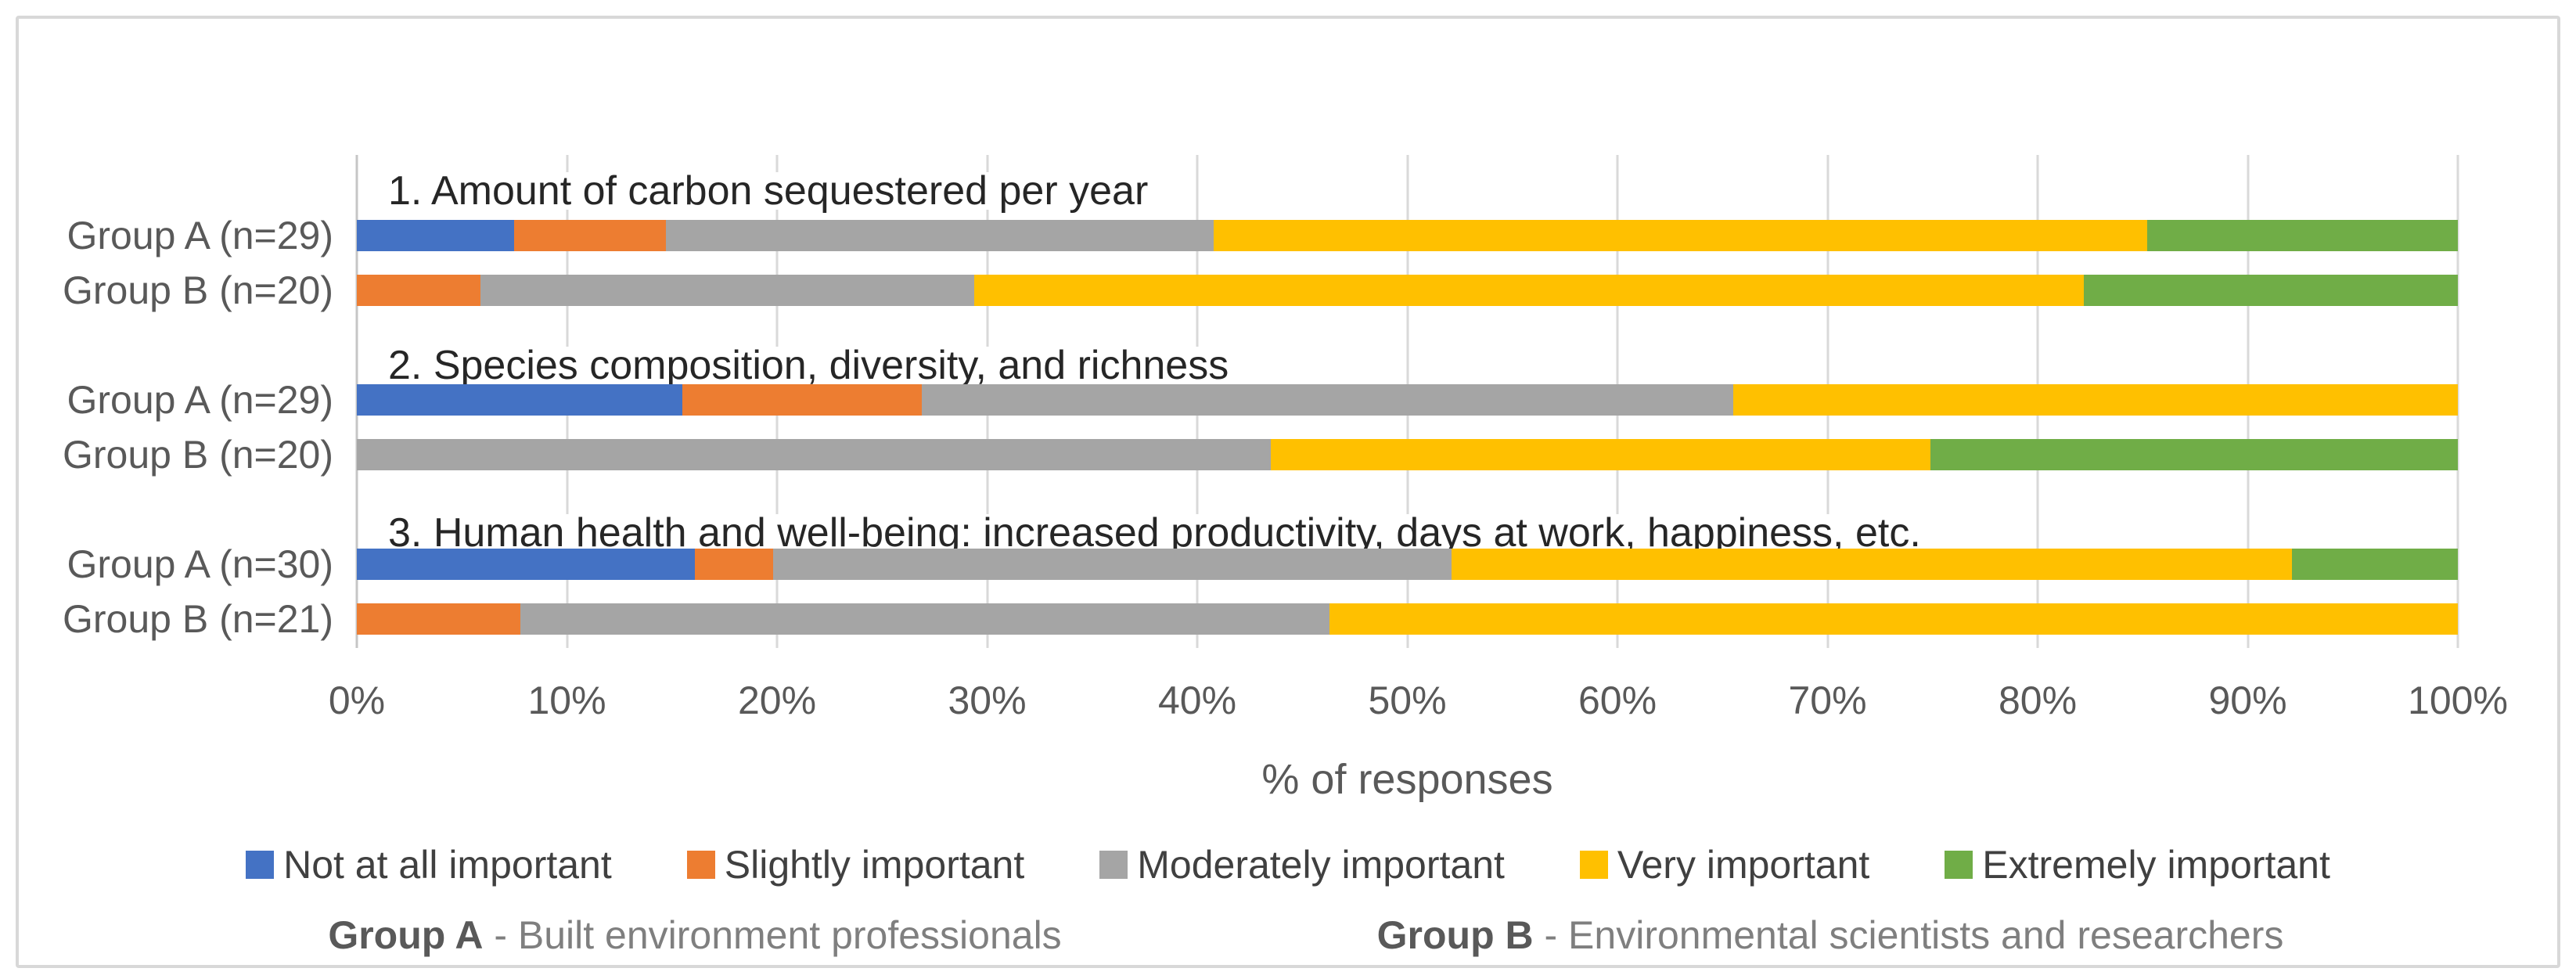  I want to click on x-axis-title: % of responses, so click(1407, 779).